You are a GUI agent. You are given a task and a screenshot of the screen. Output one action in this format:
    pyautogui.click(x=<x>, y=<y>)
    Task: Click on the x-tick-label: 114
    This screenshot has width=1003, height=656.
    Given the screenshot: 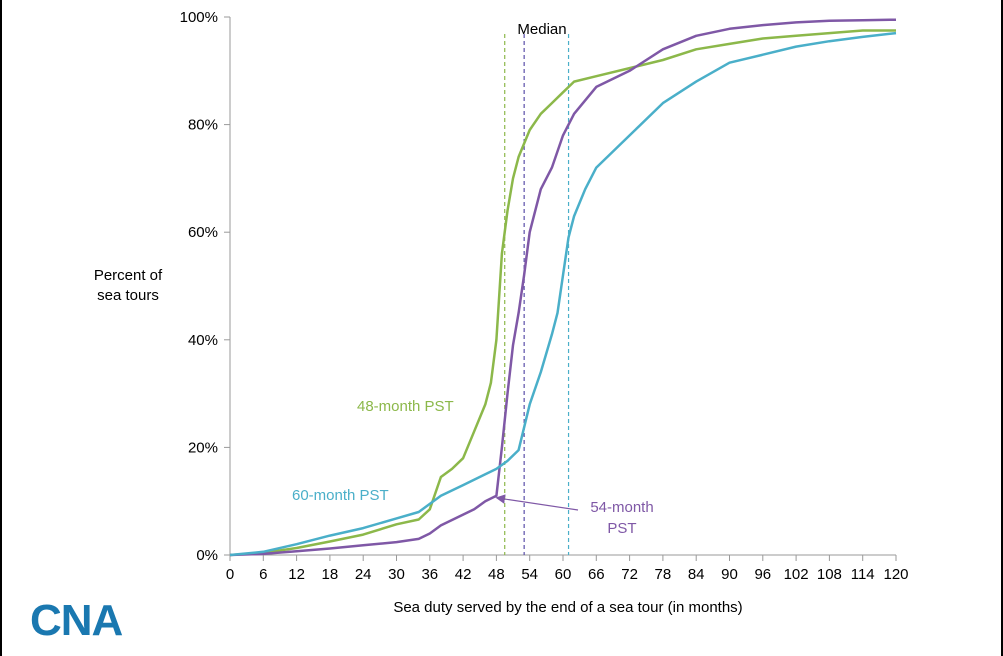 What is the action you would take?
    pyautogui.click(x=863, y=574)
    